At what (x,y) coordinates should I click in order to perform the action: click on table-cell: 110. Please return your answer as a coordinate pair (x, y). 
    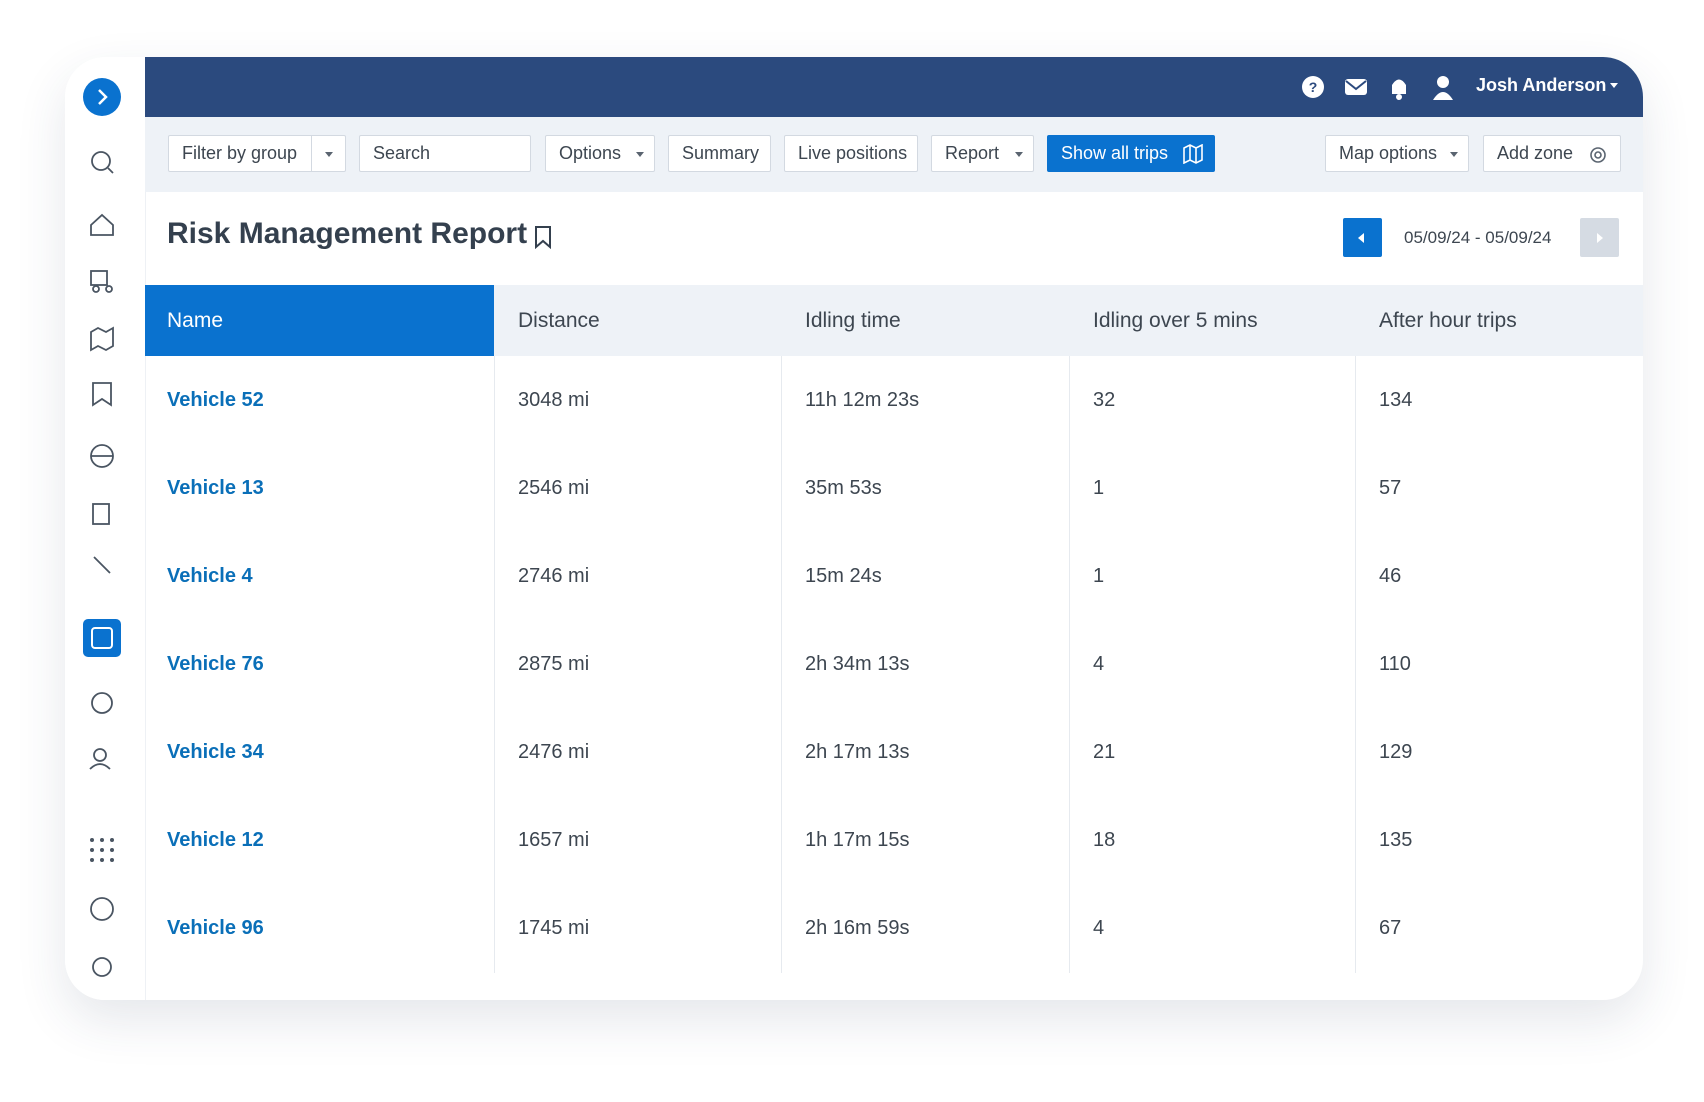
    Looking at the image, I should click on (1395, 664).